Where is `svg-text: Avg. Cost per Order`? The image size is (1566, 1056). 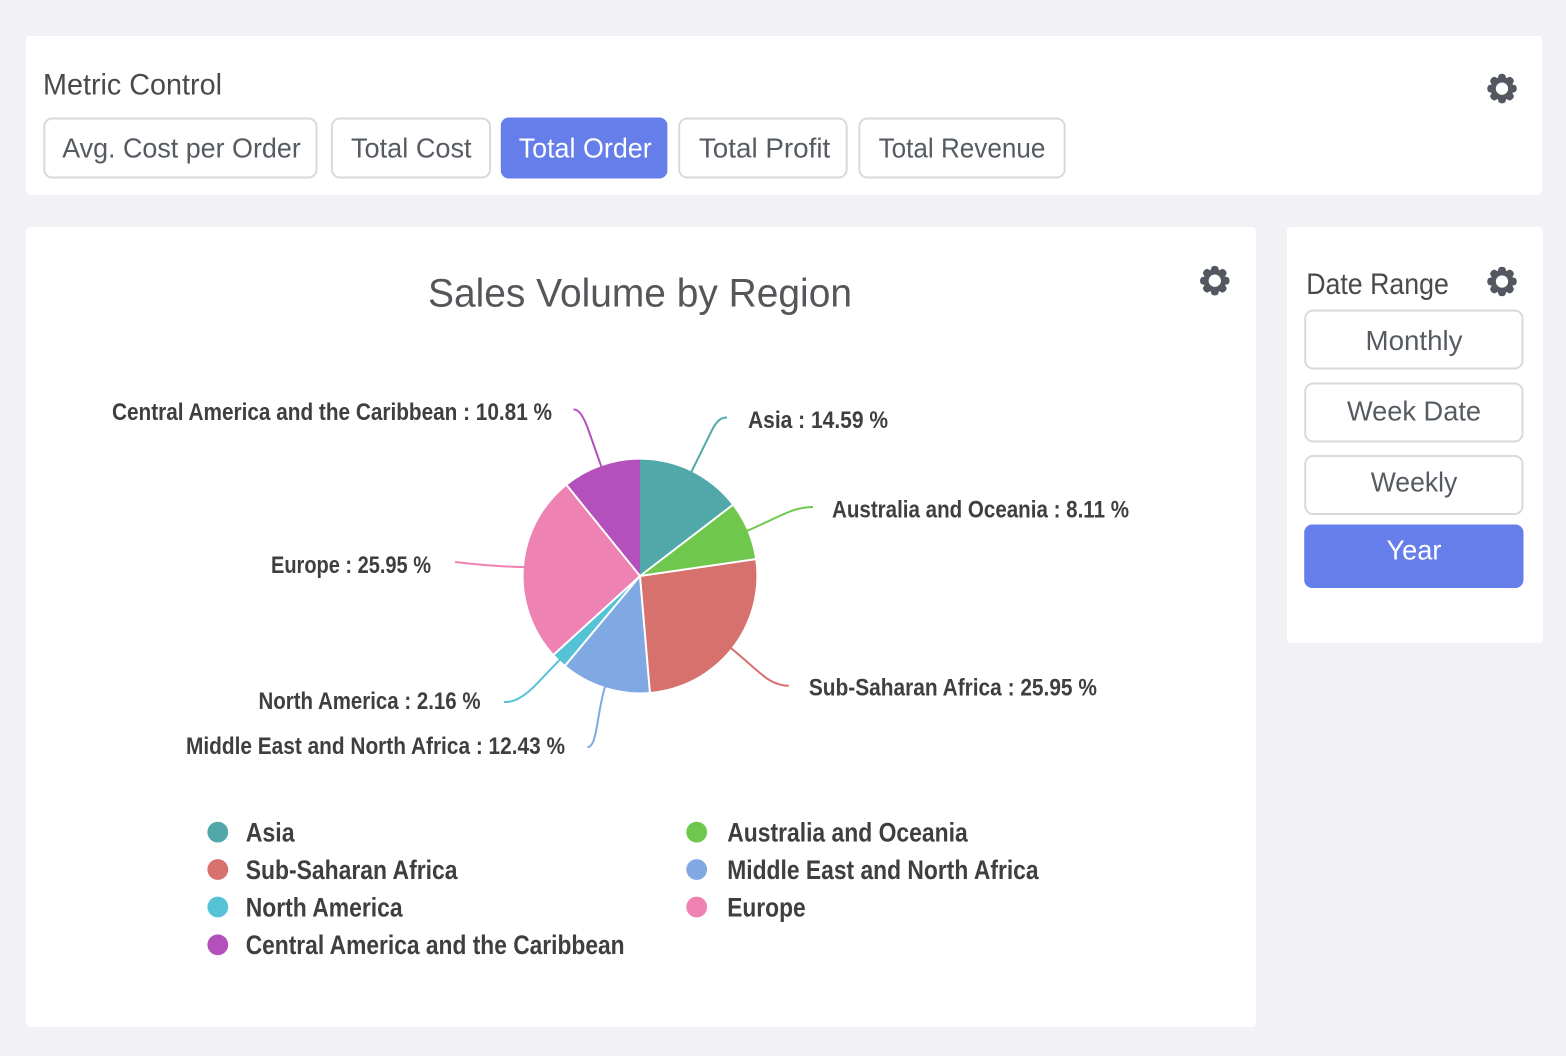 svg-text: Avg. Cost per Order is located at coordinates (181, 148).